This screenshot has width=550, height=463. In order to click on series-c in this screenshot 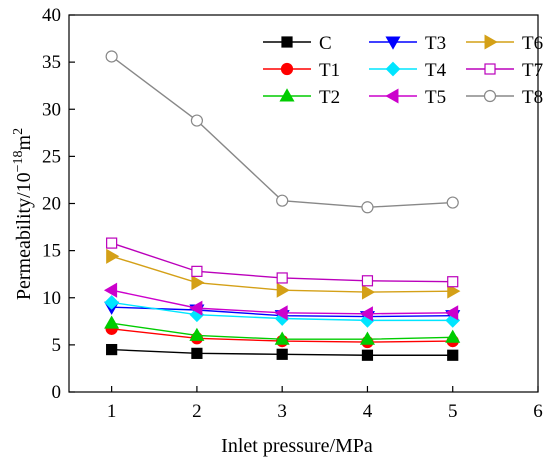, I will do `click(282, 352)`.